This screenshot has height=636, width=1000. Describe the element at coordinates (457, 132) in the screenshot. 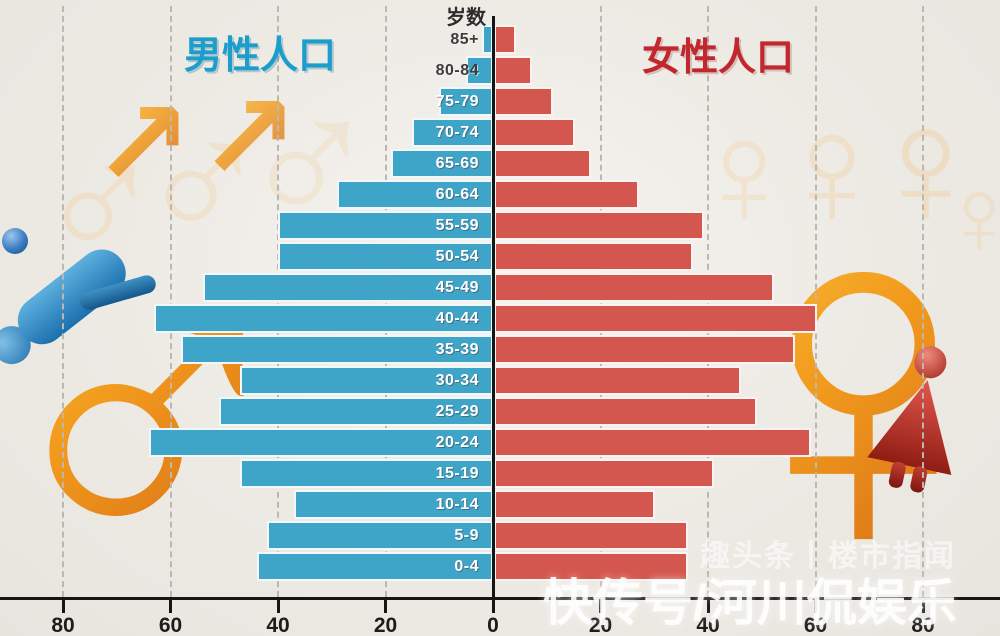

I see `age-group-label: 70-74` at that location.